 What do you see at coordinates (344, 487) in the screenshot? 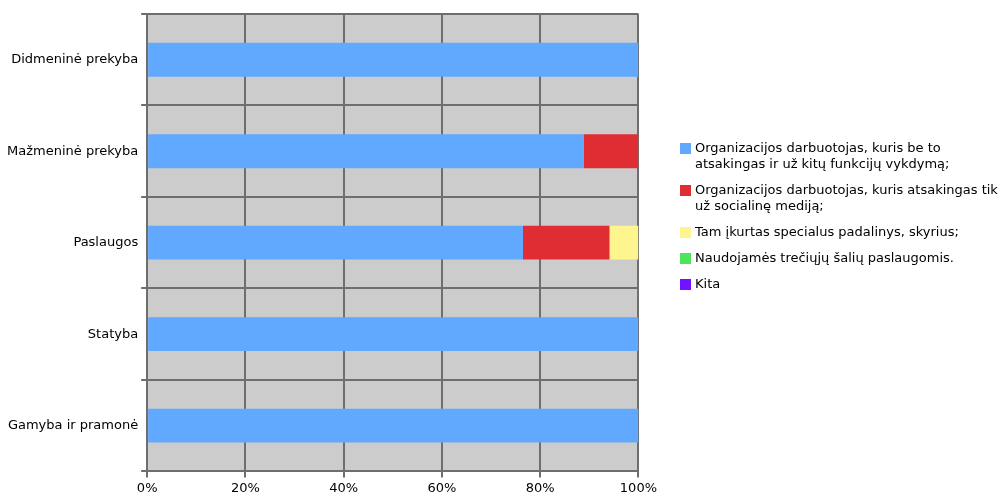
I see `x-tick-label: 40%` at bounding box center [344, 487].